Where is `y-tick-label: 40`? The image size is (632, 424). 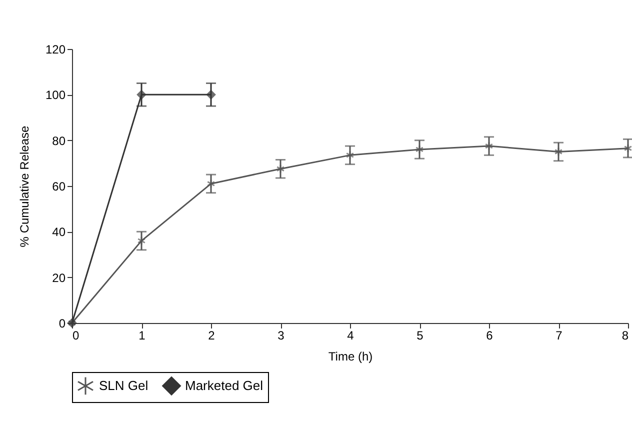 y-tick-label: 40 is located at coordinates (59, 232).